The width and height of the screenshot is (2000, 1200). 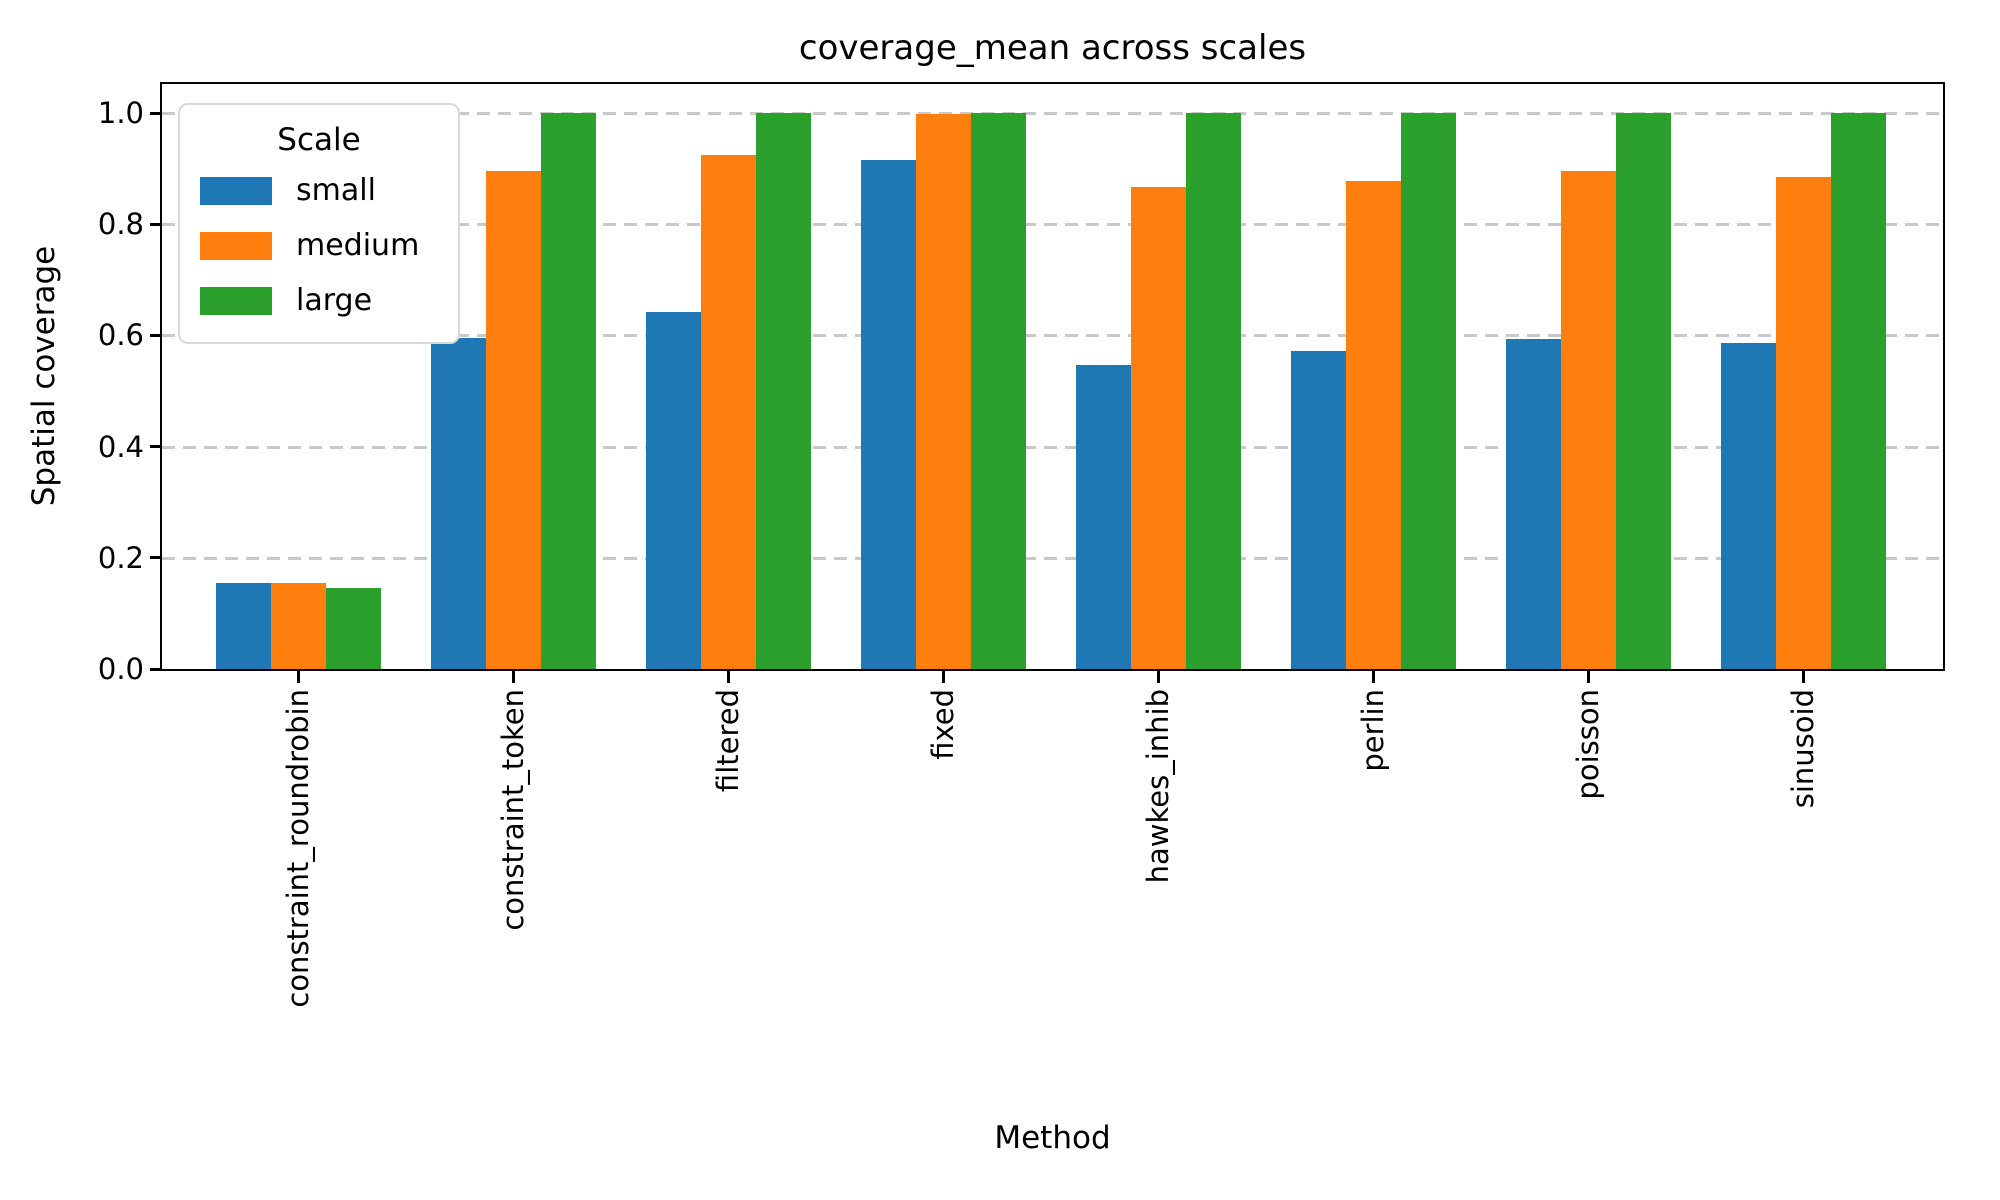 What do you see at coordinates (236, 300) in the screenshot?
I see `legend-swatch-large` at bounding box center [236, 300].